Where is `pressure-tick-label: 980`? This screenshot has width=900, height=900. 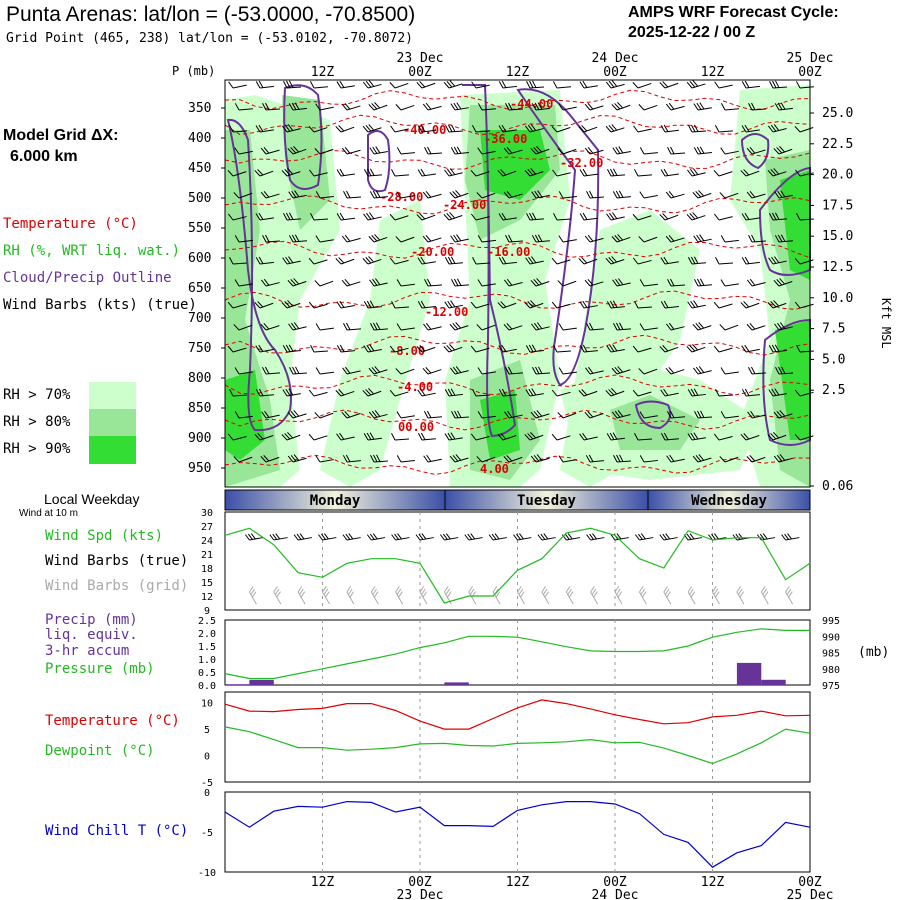
pressure-tick-label: 980 is located at coordinates (831, 670).